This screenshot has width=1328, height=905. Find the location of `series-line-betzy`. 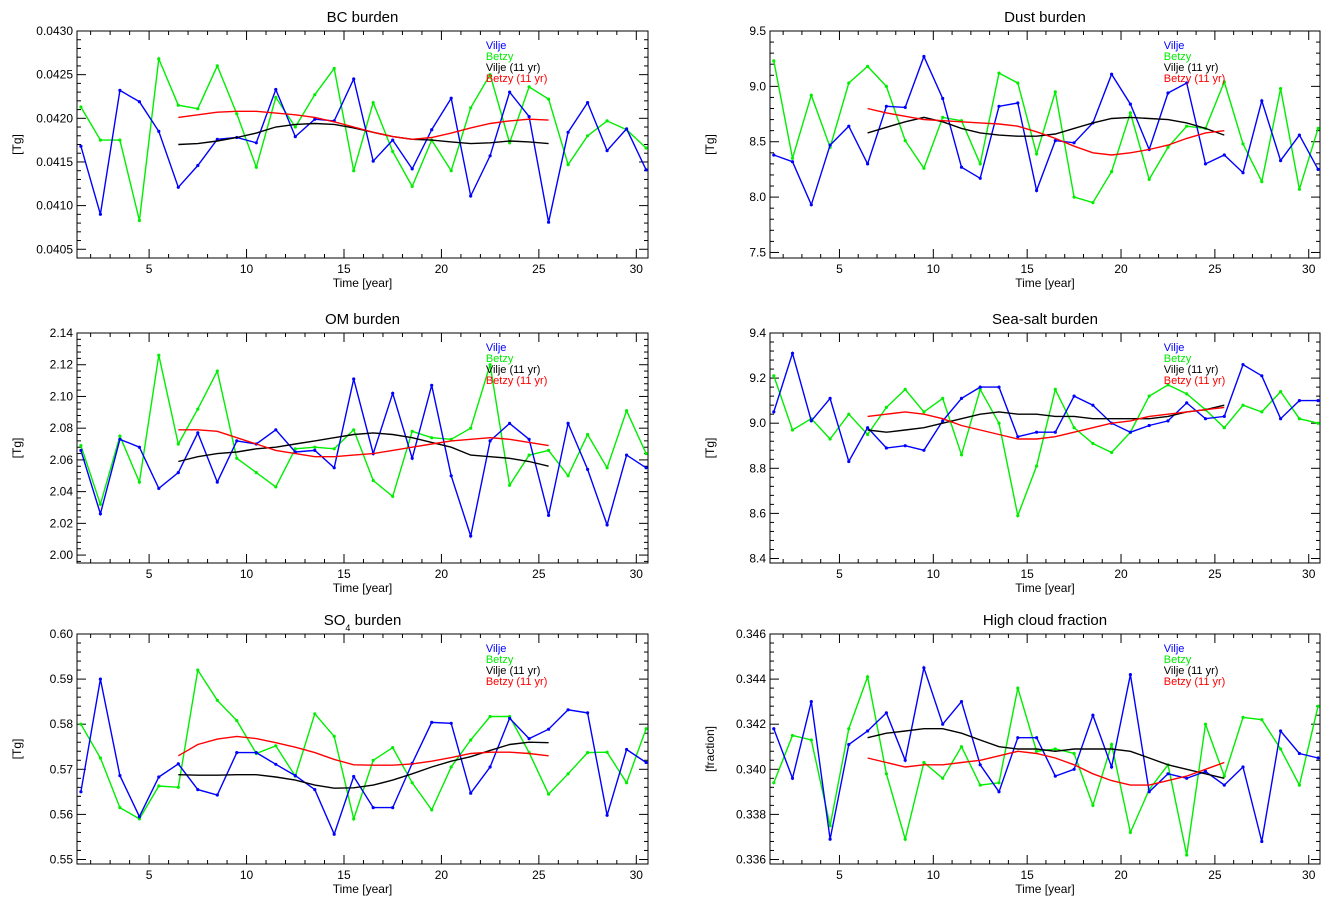

series-line-betzy is located at coordinates (363, 431).